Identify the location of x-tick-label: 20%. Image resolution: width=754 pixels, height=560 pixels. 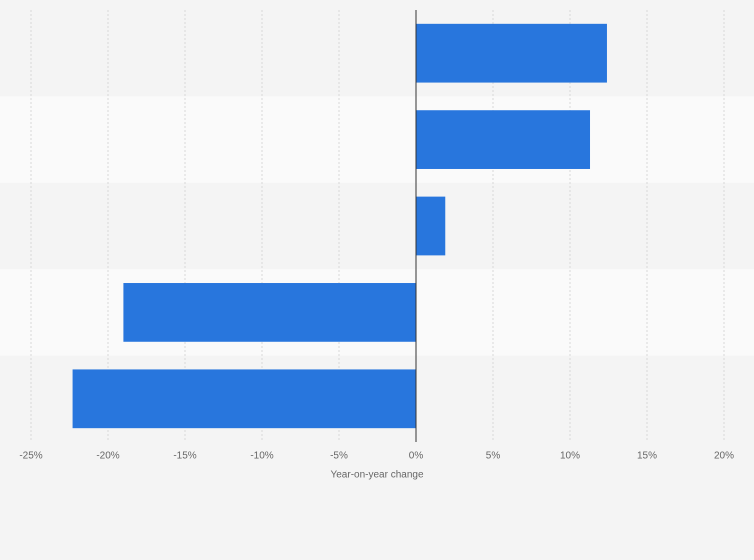
(724, 456).